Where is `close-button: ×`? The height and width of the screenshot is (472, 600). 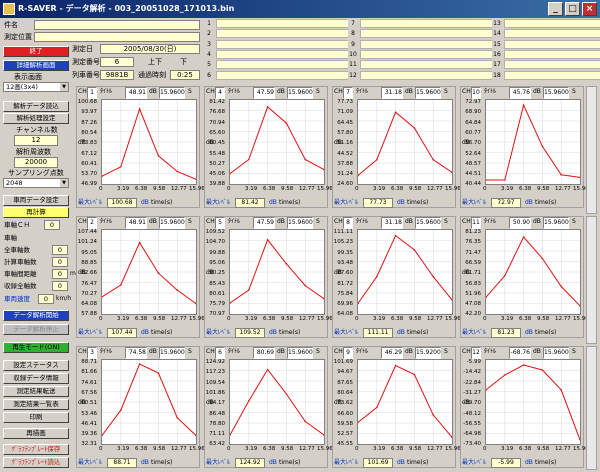 close-button: × is located at coordinates (589, 9).